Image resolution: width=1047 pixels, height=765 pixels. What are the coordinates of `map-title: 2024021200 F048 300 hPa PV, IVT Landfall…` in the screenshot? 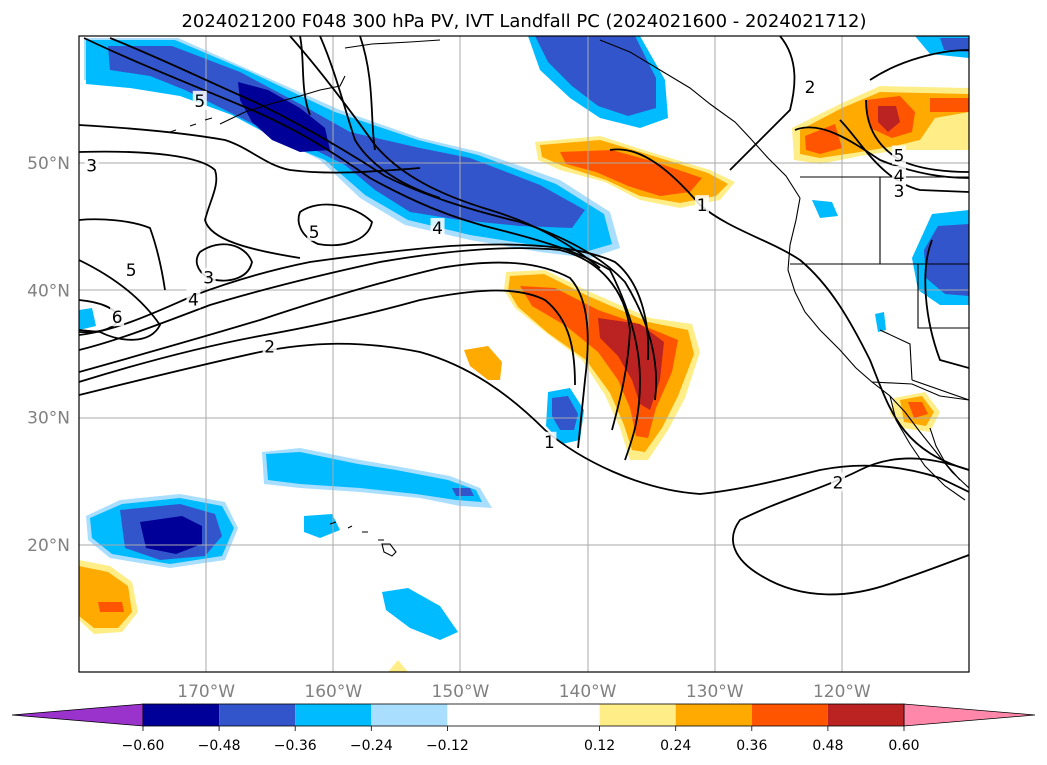 It's located at (523, 21).